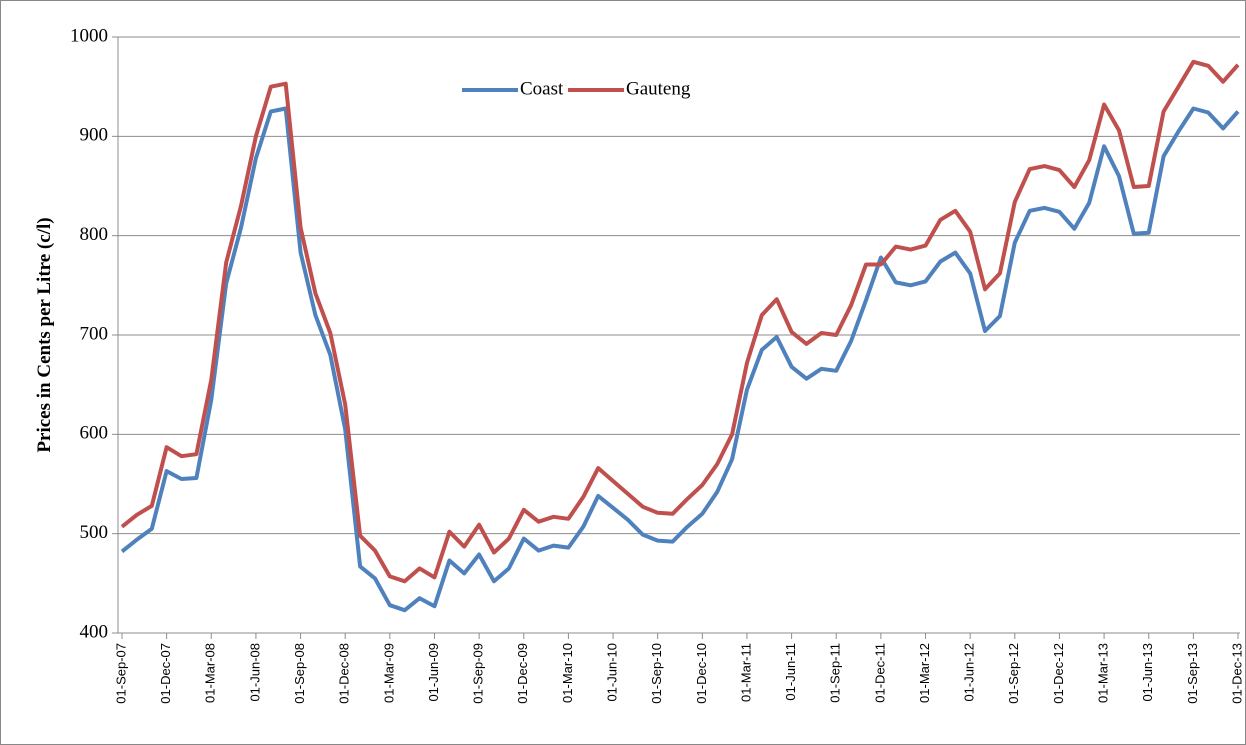  What do you see at coordinates (1192, 673) in the screenshot?
I see `x-tick-label: 01-Sep-13` at bounding box center [1192, 673].